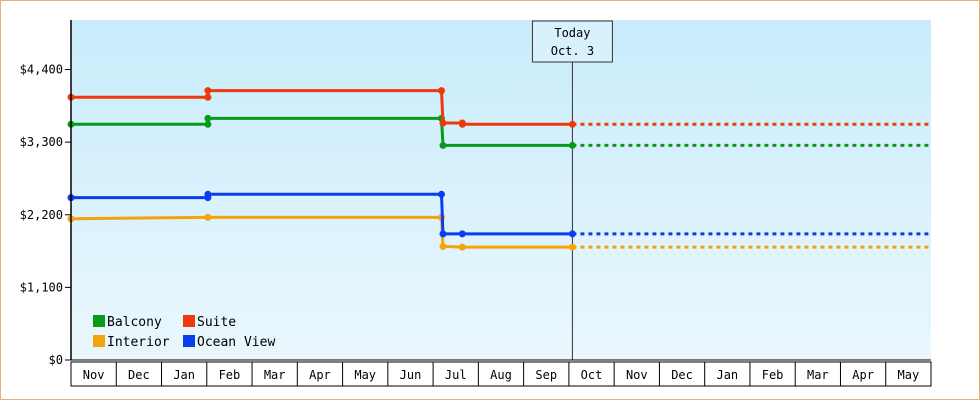 This screenshot has width=980, height=400. Describe the element at coordinates (189, 321) in the screenshot. I see `legend-swatch-suite` at that location.